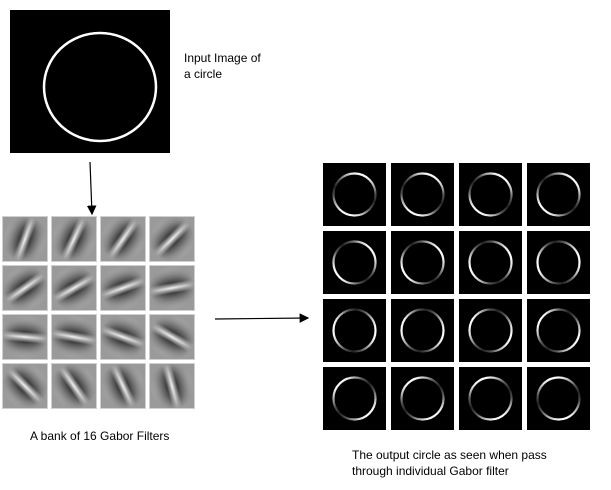 The image size is (611, 490). What do you see at coordinates (91, 188) in the screenshot?
I see `arrow-down` at bounding box center [91, 188].